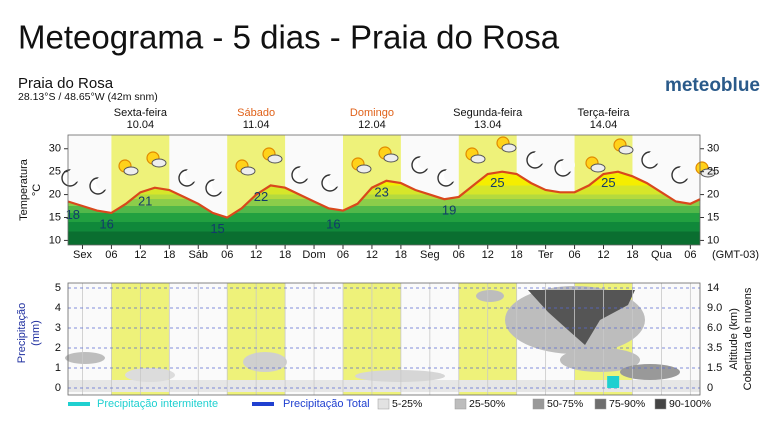 This screenshot has height=432, width=776. Describe the element at coordinates (690, 404) in the screenshot. I see `legend-label: 90-100%` at that location.